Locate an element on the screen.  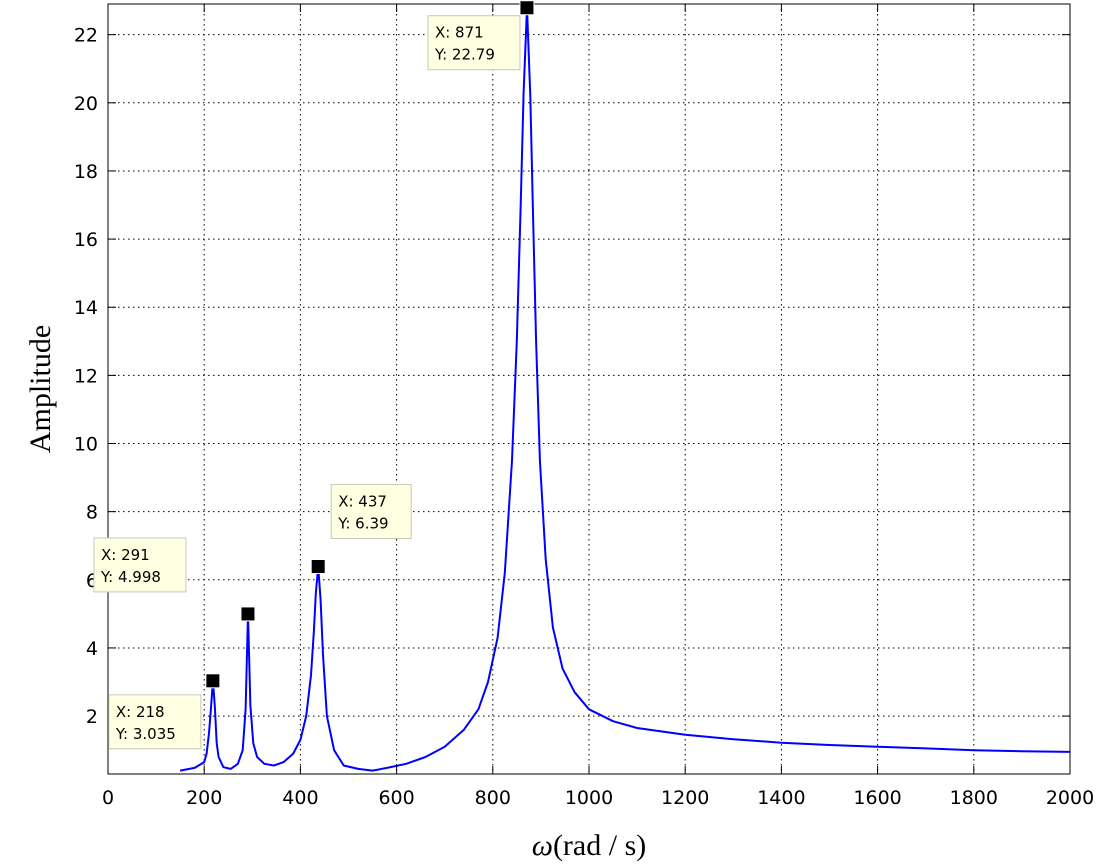
x-tick-label: 400 is located at coordinates (300, 798).